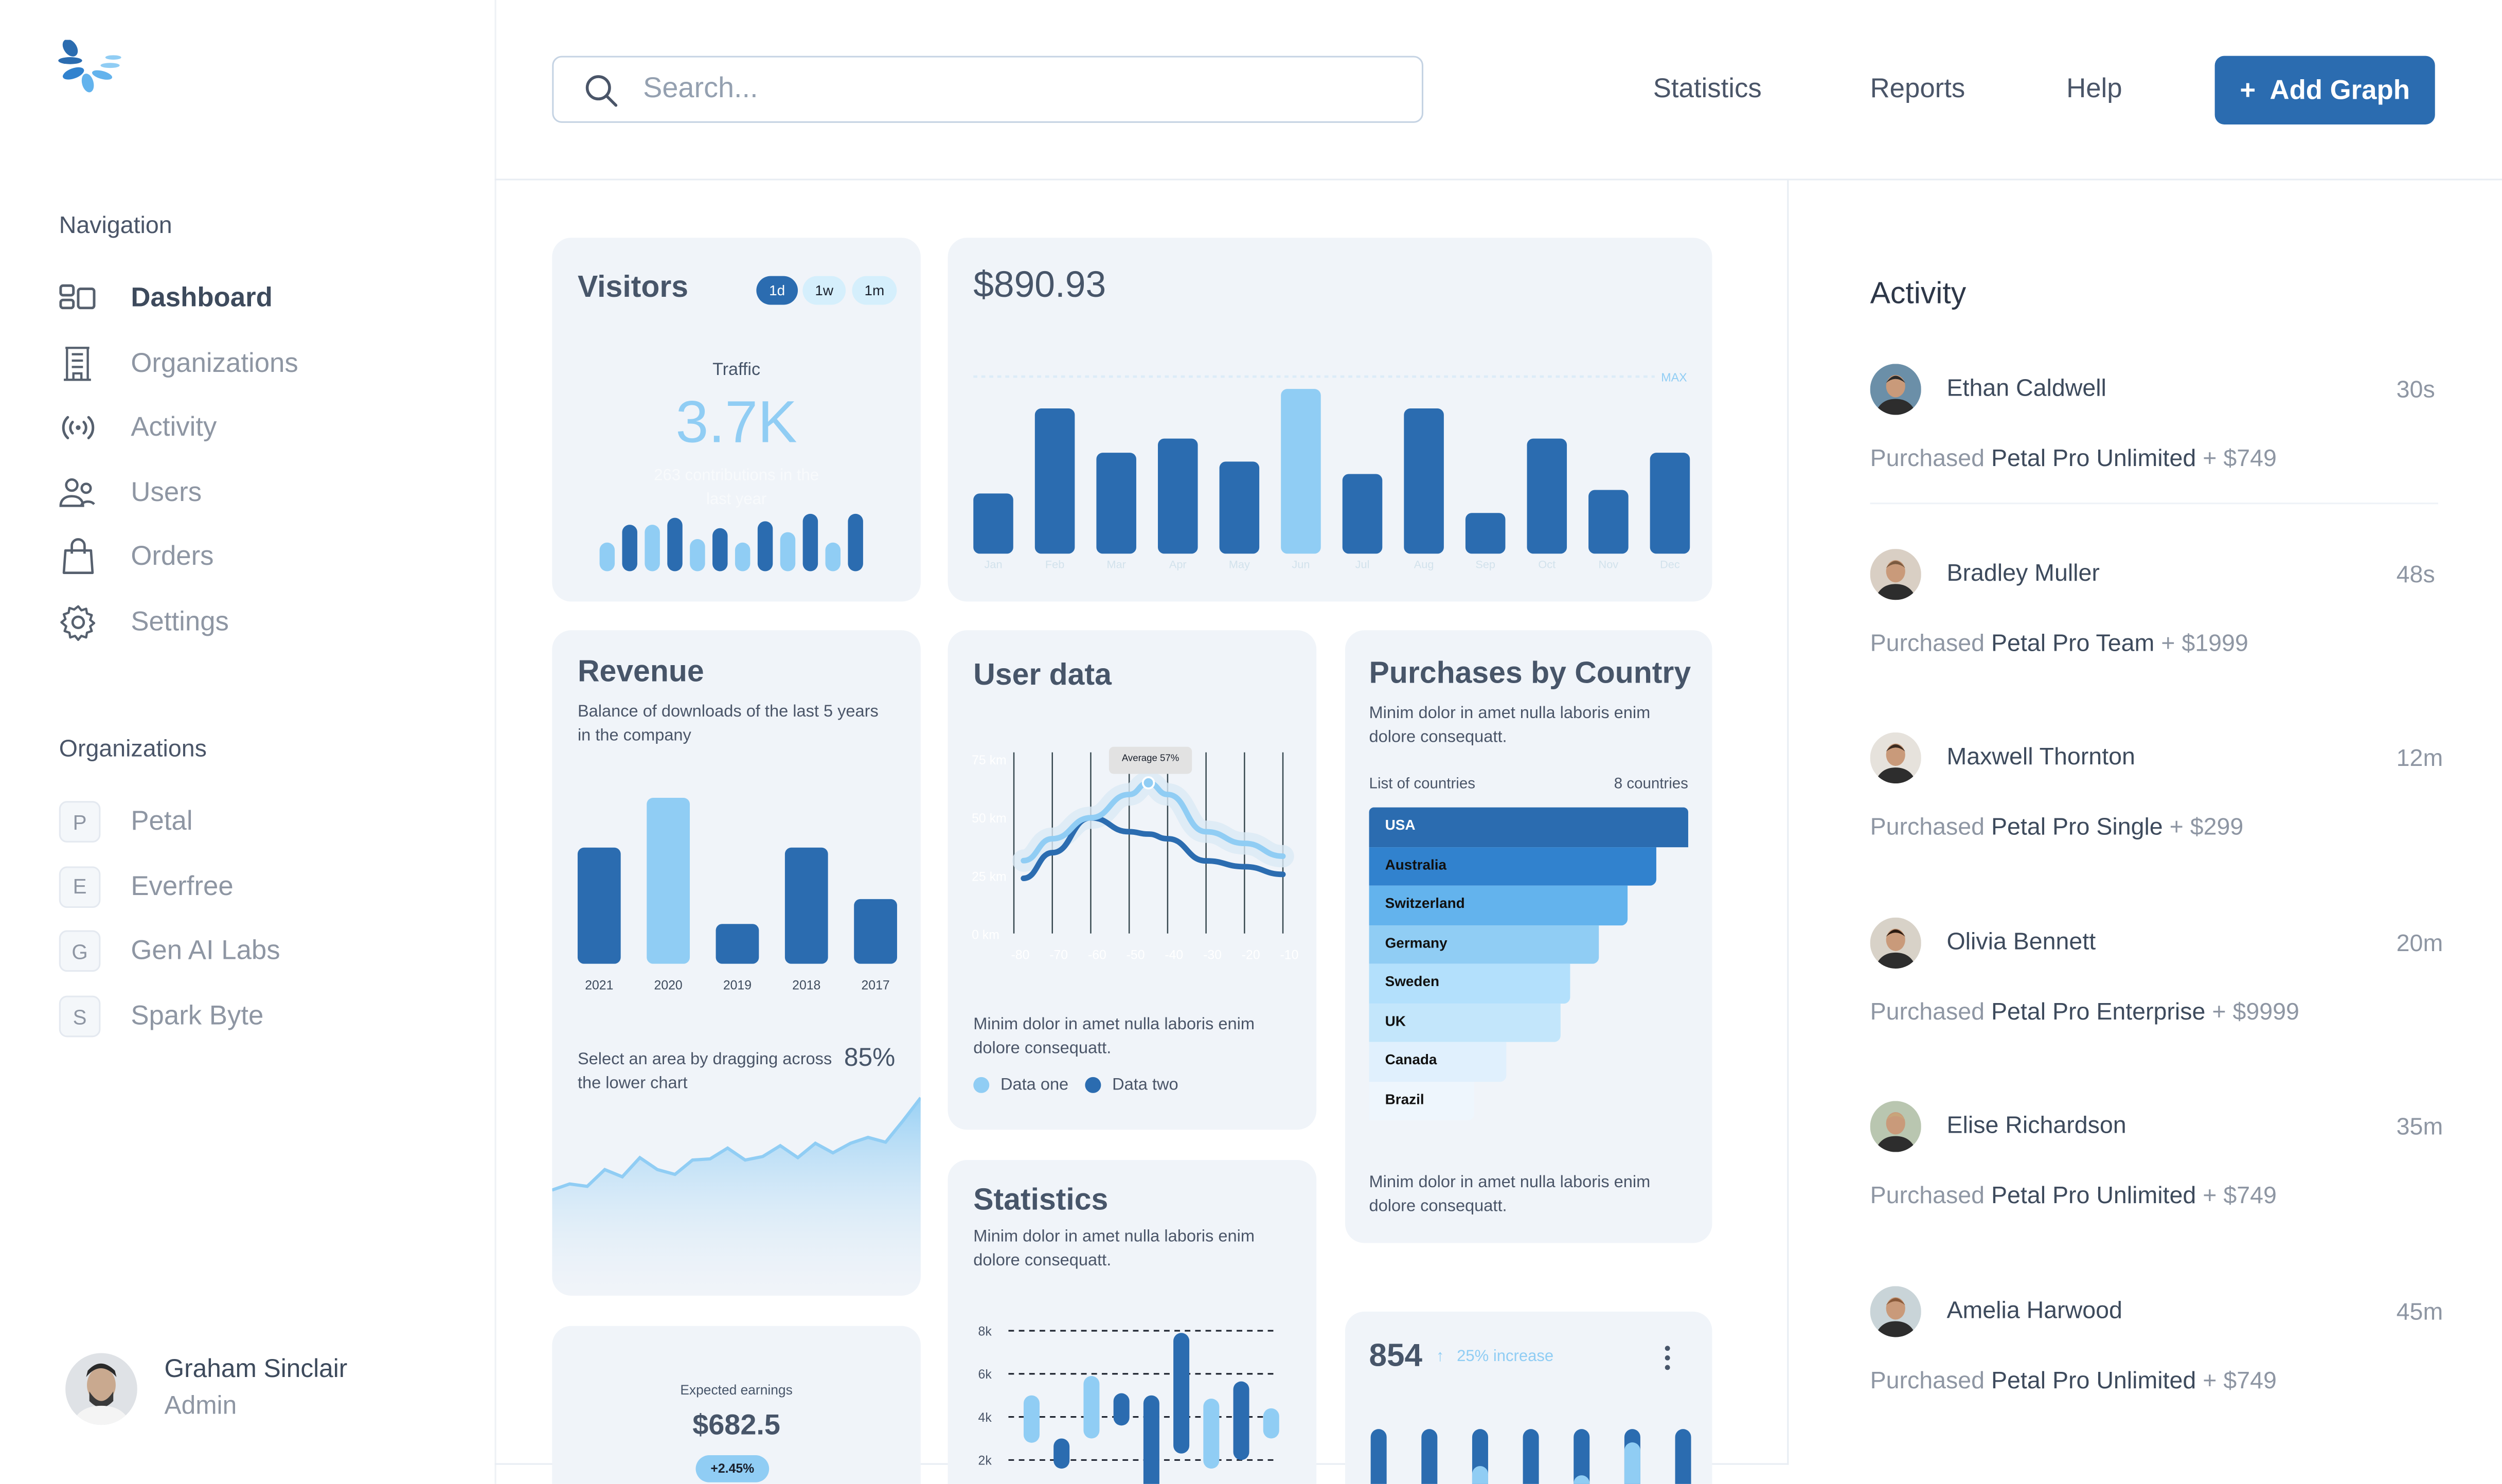 The height and width of the screenshot is (1484, 2502). I want to click on country-bar: Brazil, so click(1422, 1100).